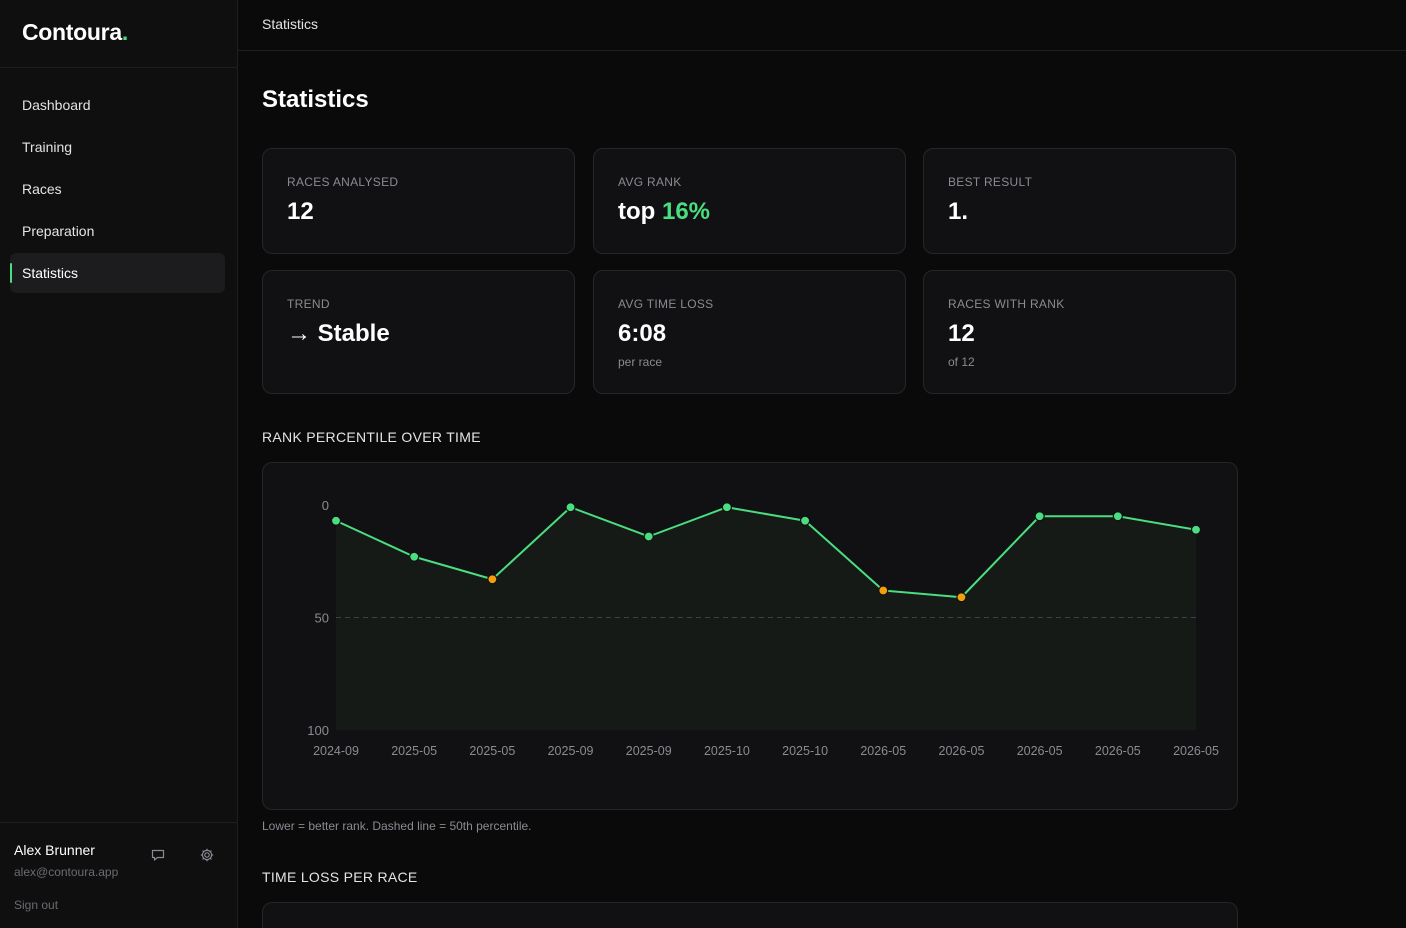 This screenshot has height=928, width=1406. What do you see at coordinates (750, 915) in the screenshot?
I see `time-loss-chart-container` at bounding box center [750, 915].